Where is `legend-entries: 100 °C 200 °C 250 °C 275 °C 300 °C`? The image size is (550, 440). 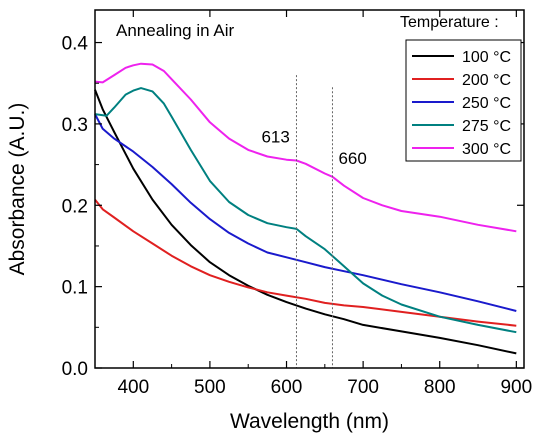 legend-entries: 100 °C 200 °C 250 °C 275 °C 300 °C is located at coordinates (461, 103).